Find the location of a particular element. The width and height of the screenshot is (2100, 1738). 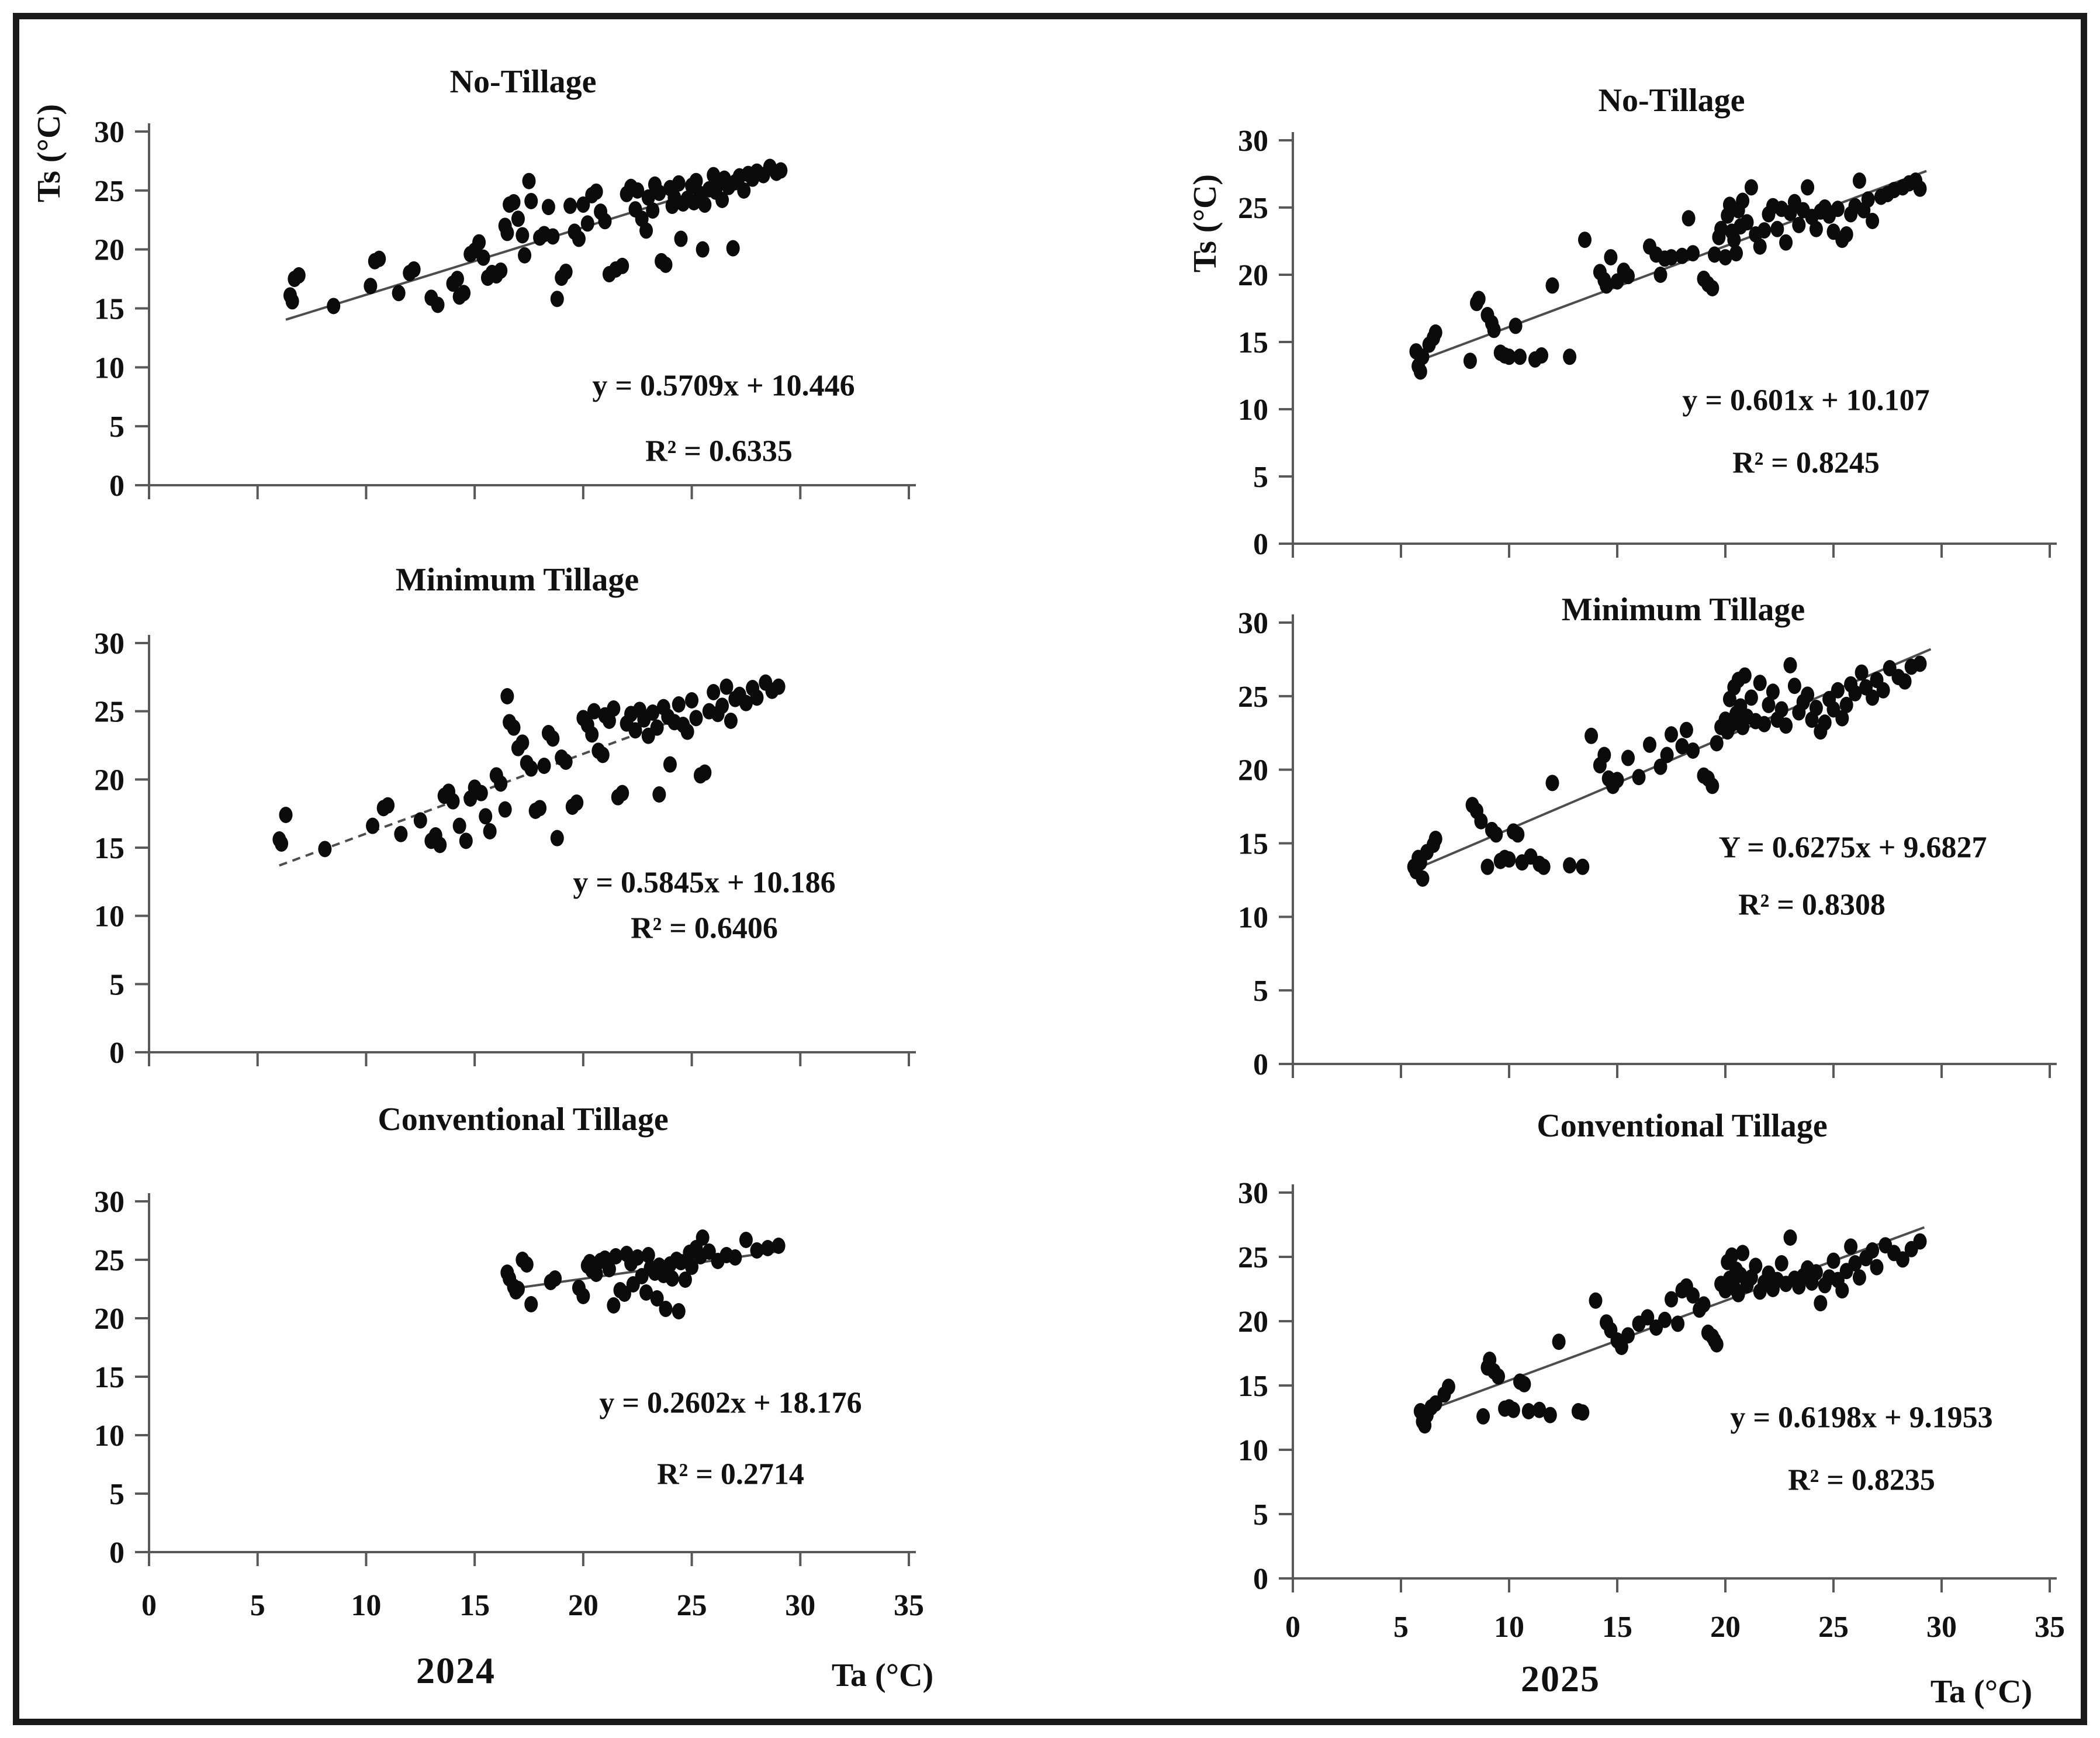

year-label-2025: 2025 is located at coordinates (1560, 1678).